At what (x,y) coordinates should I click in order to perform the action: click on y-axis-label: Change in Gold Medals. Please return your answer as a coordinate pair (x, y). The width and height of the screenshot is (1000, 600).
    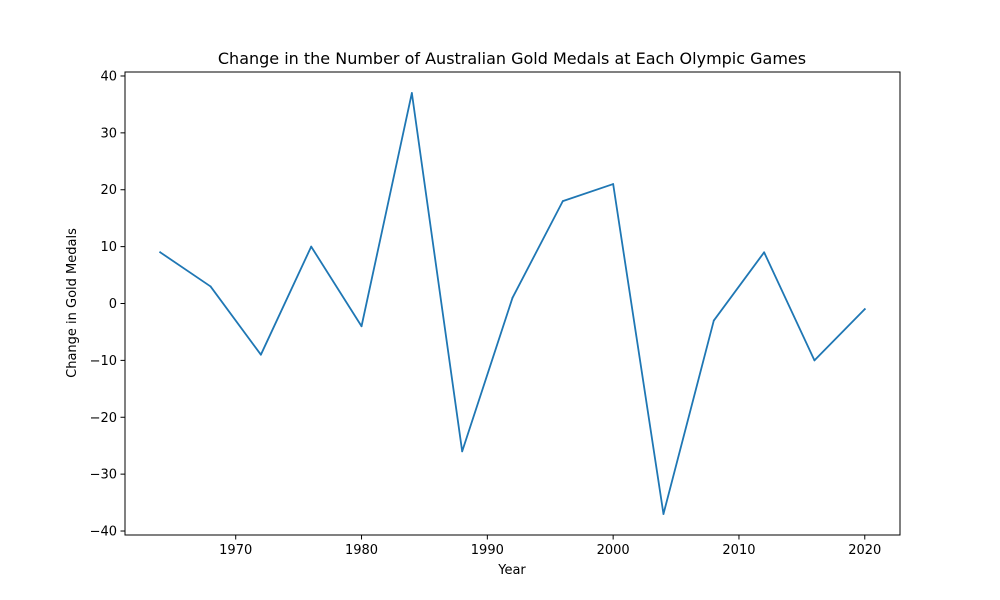
    Looking at the image, I should click on (72, 303).